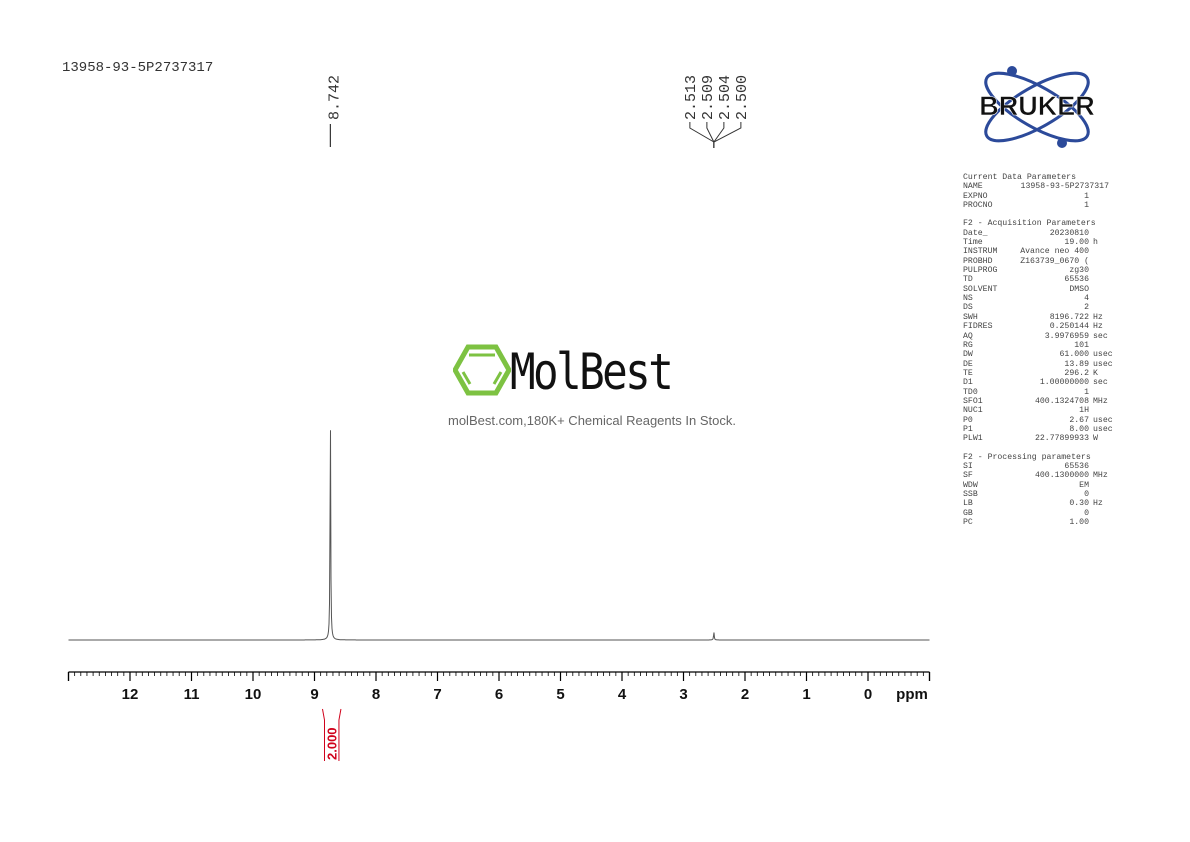 The height and width of the screenshot is (842, 1190). I want to click on param-value: 19.00, so click(1076, 243).